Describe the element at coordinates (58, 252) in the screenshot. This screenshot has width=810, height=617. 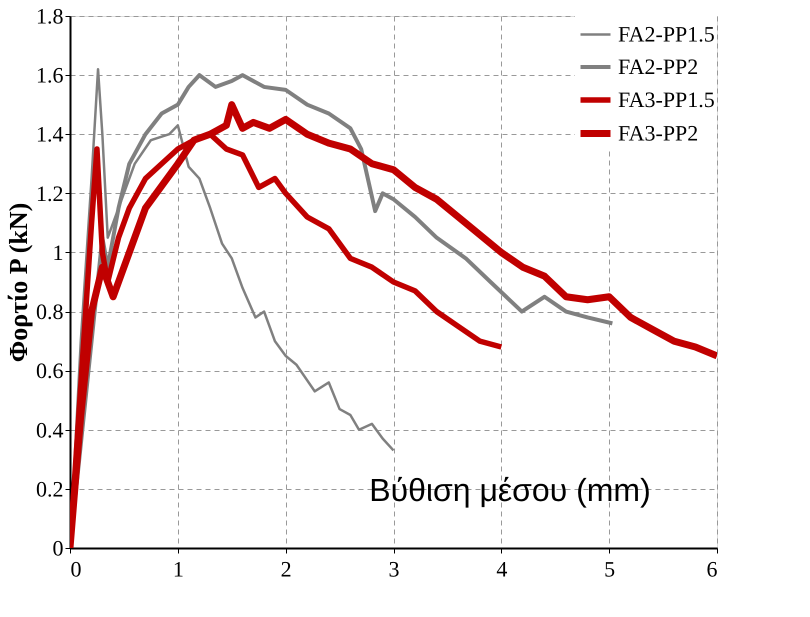
I see `y-tick-label: 1` at that location.